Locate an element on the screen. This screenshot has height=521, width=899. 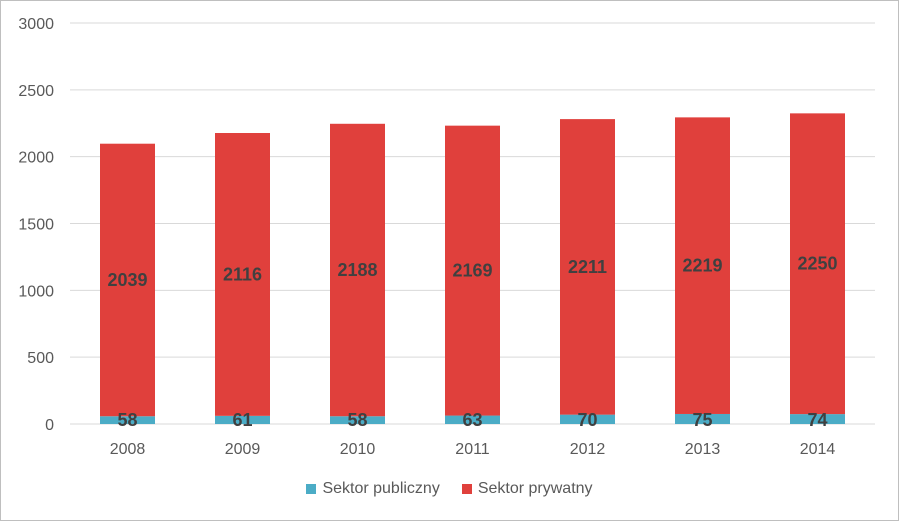
data-label-private: 2169 is located at coordinates (472, 271).